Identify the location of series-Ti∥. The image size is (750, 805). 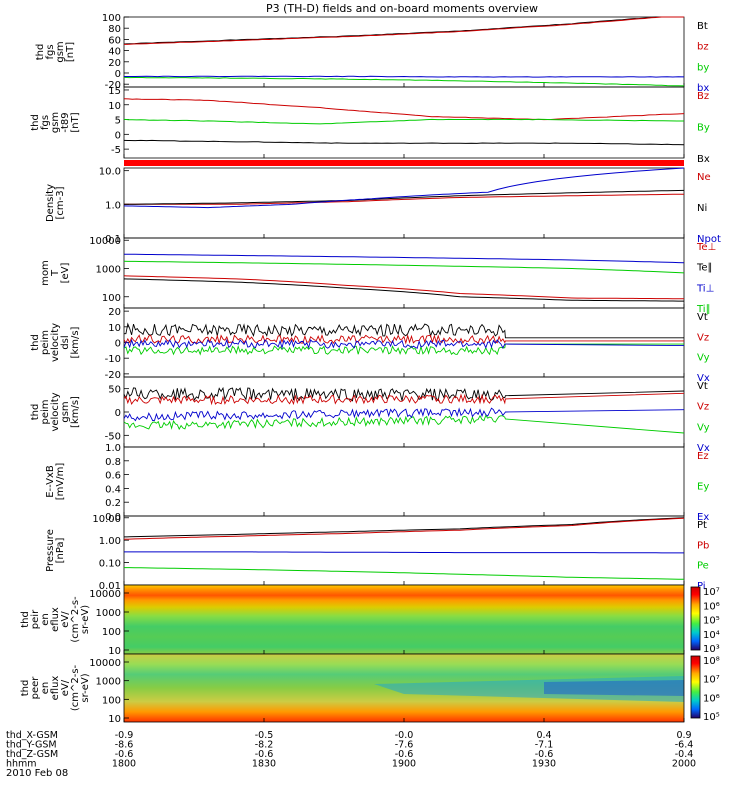
(404, 267).